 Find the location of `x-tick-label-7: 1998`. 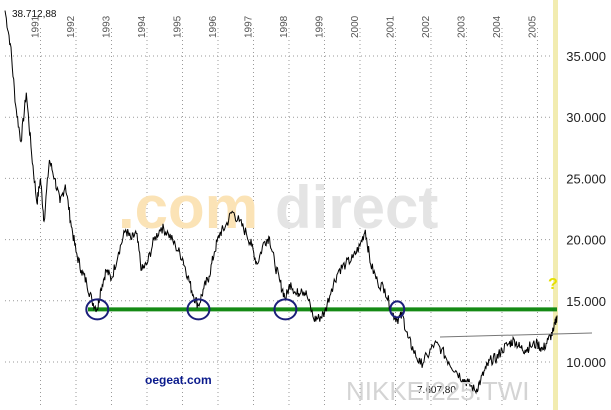

x-tick-label-7: 1998 is located at coordinates (284, 26).